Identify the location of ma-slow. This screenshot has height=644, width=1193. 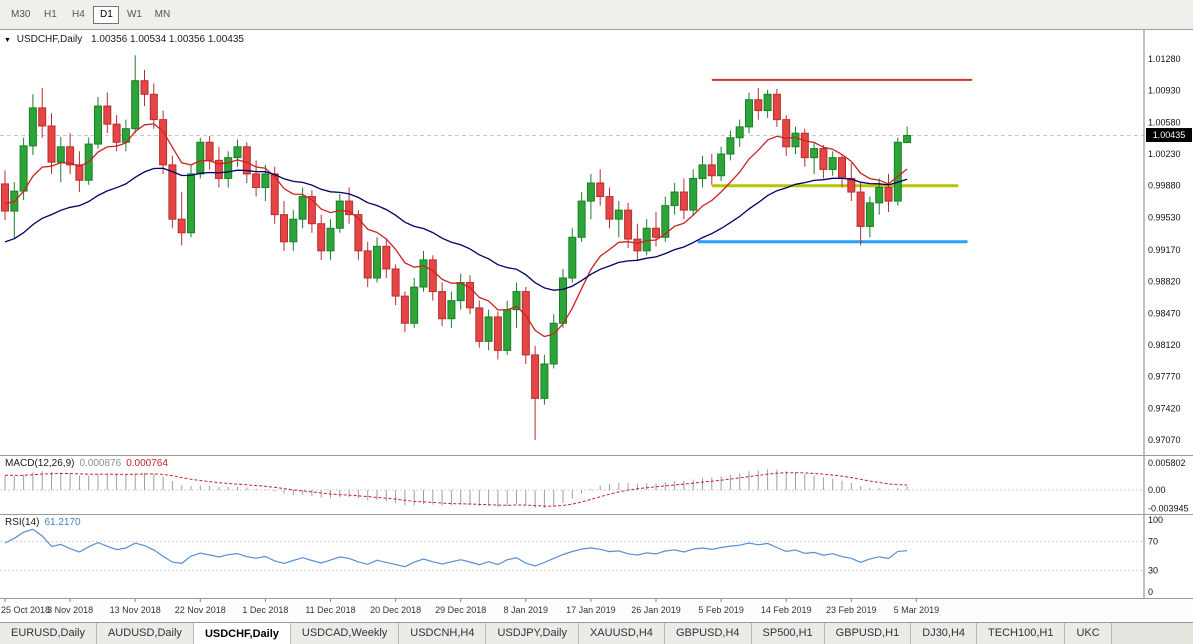
(456, 229).